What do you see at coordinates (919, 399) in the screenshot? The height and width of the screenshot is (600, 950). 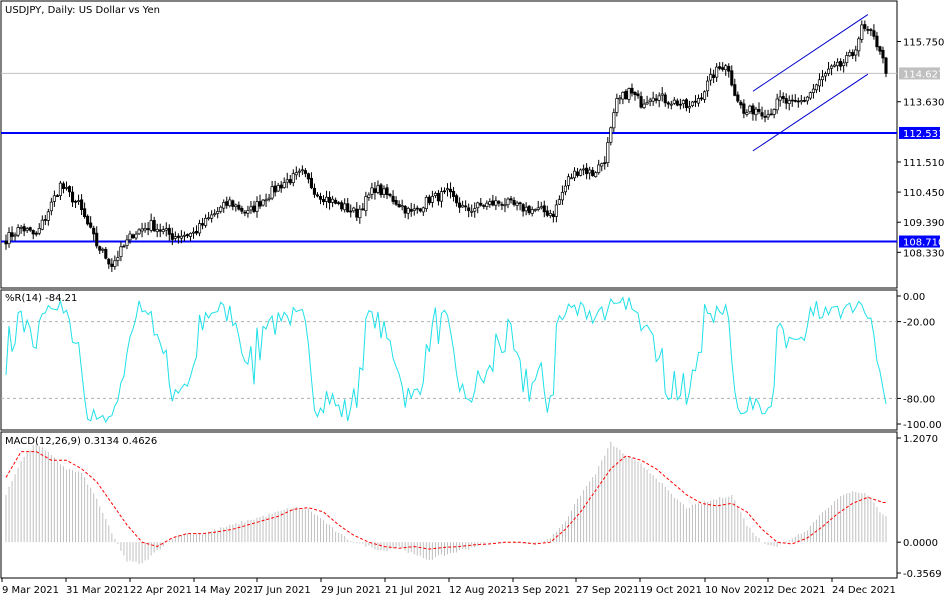 I see `wr-tick-label: -80.00` at bounding box center [919, 399].